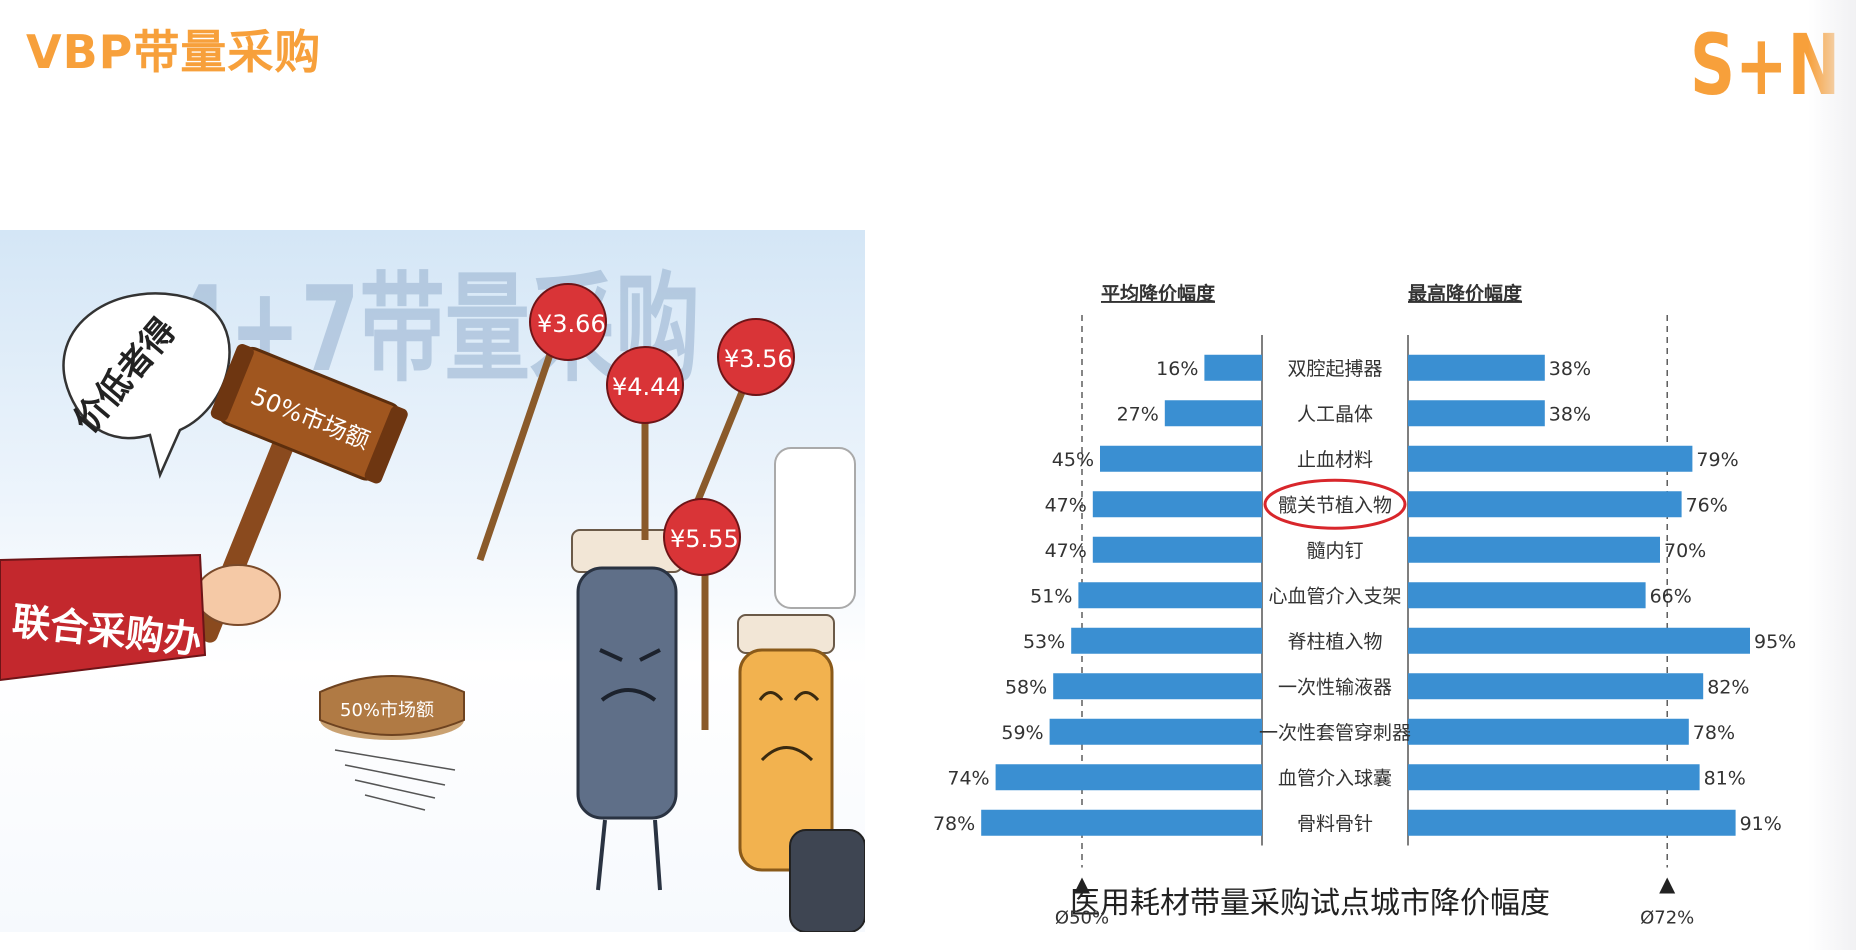  Describe the element at coordinates (702, 614) in the screenshot. I see `price-sign-4: ¥5.55` at that location.